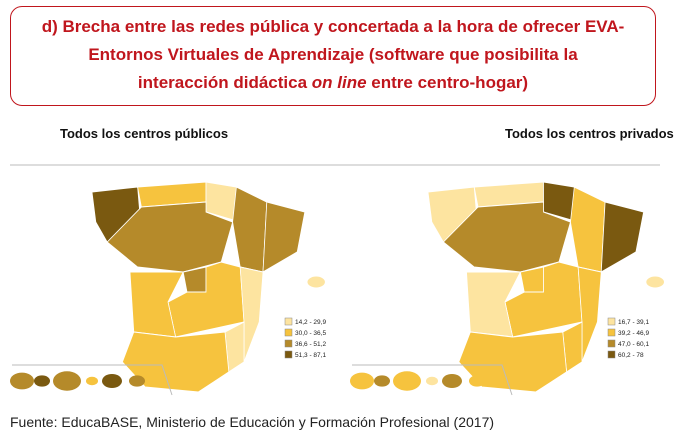 The width and height of the screenshot is (674, 442). I want to click on legend-label: 51,3 - 87,1, so click(310, 355).